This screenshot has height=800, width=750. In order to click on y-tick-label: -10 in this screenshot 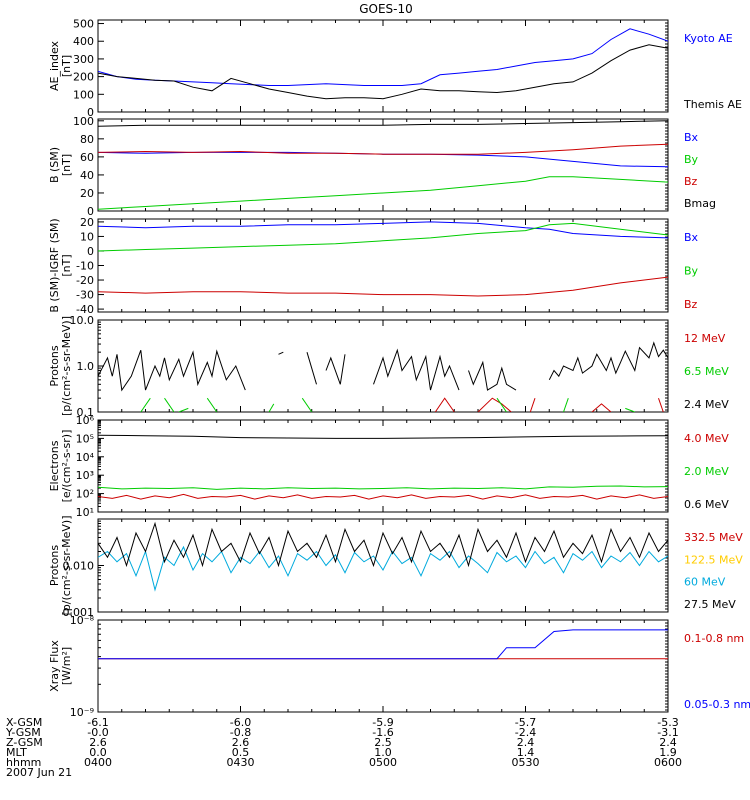, I will do `click(85, 266)`.